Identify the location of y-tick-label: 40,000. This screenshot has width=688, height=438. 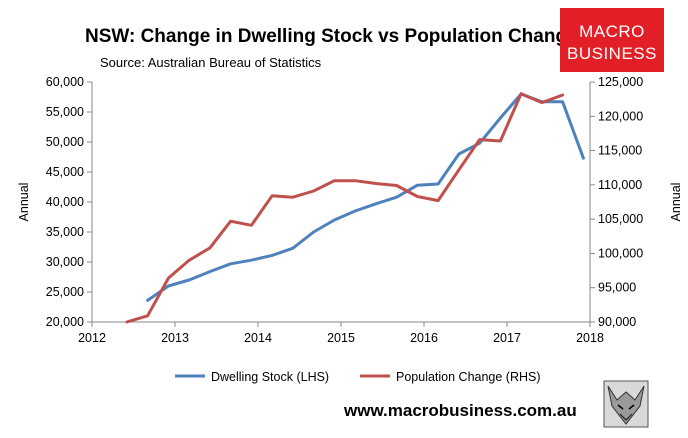
(65, 202).